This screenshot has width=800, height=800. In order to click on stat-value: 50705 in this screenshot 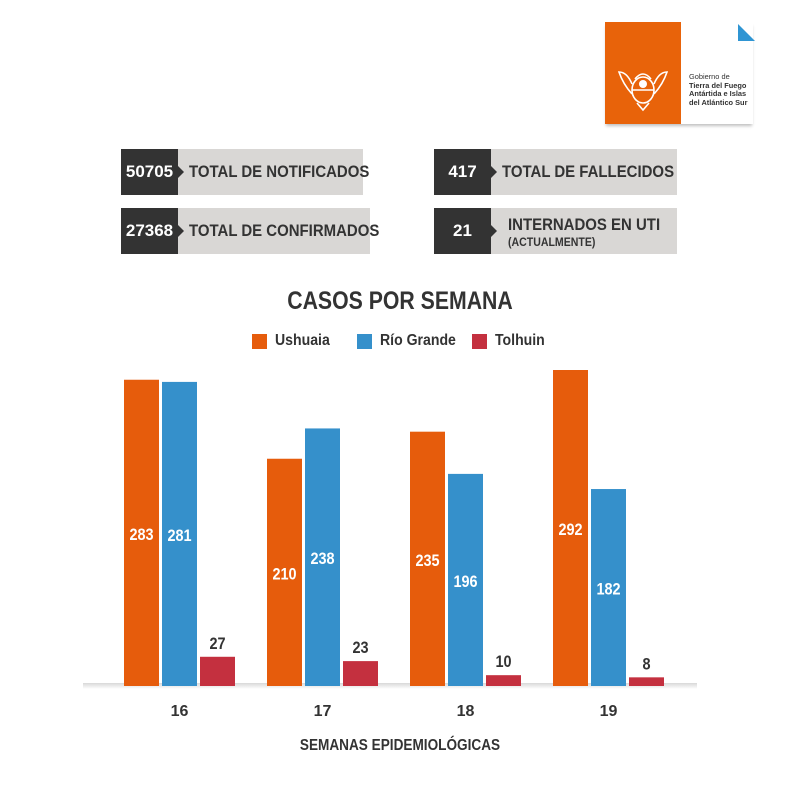, I will do `click(149, 172)`.